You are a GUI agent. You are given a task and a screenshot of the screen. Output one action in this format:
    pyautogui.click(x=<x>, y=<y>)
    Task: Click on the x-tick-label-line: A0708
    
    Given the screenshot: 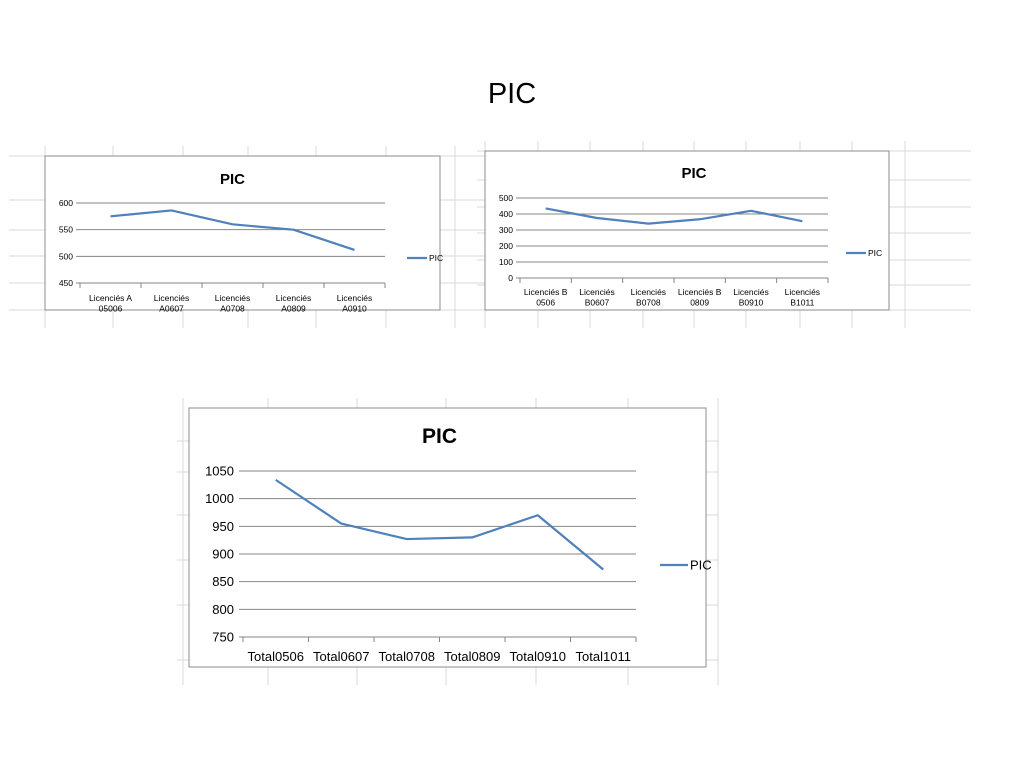 What is the action you would take?
    pyautogui.click(x=232, y=309)
    